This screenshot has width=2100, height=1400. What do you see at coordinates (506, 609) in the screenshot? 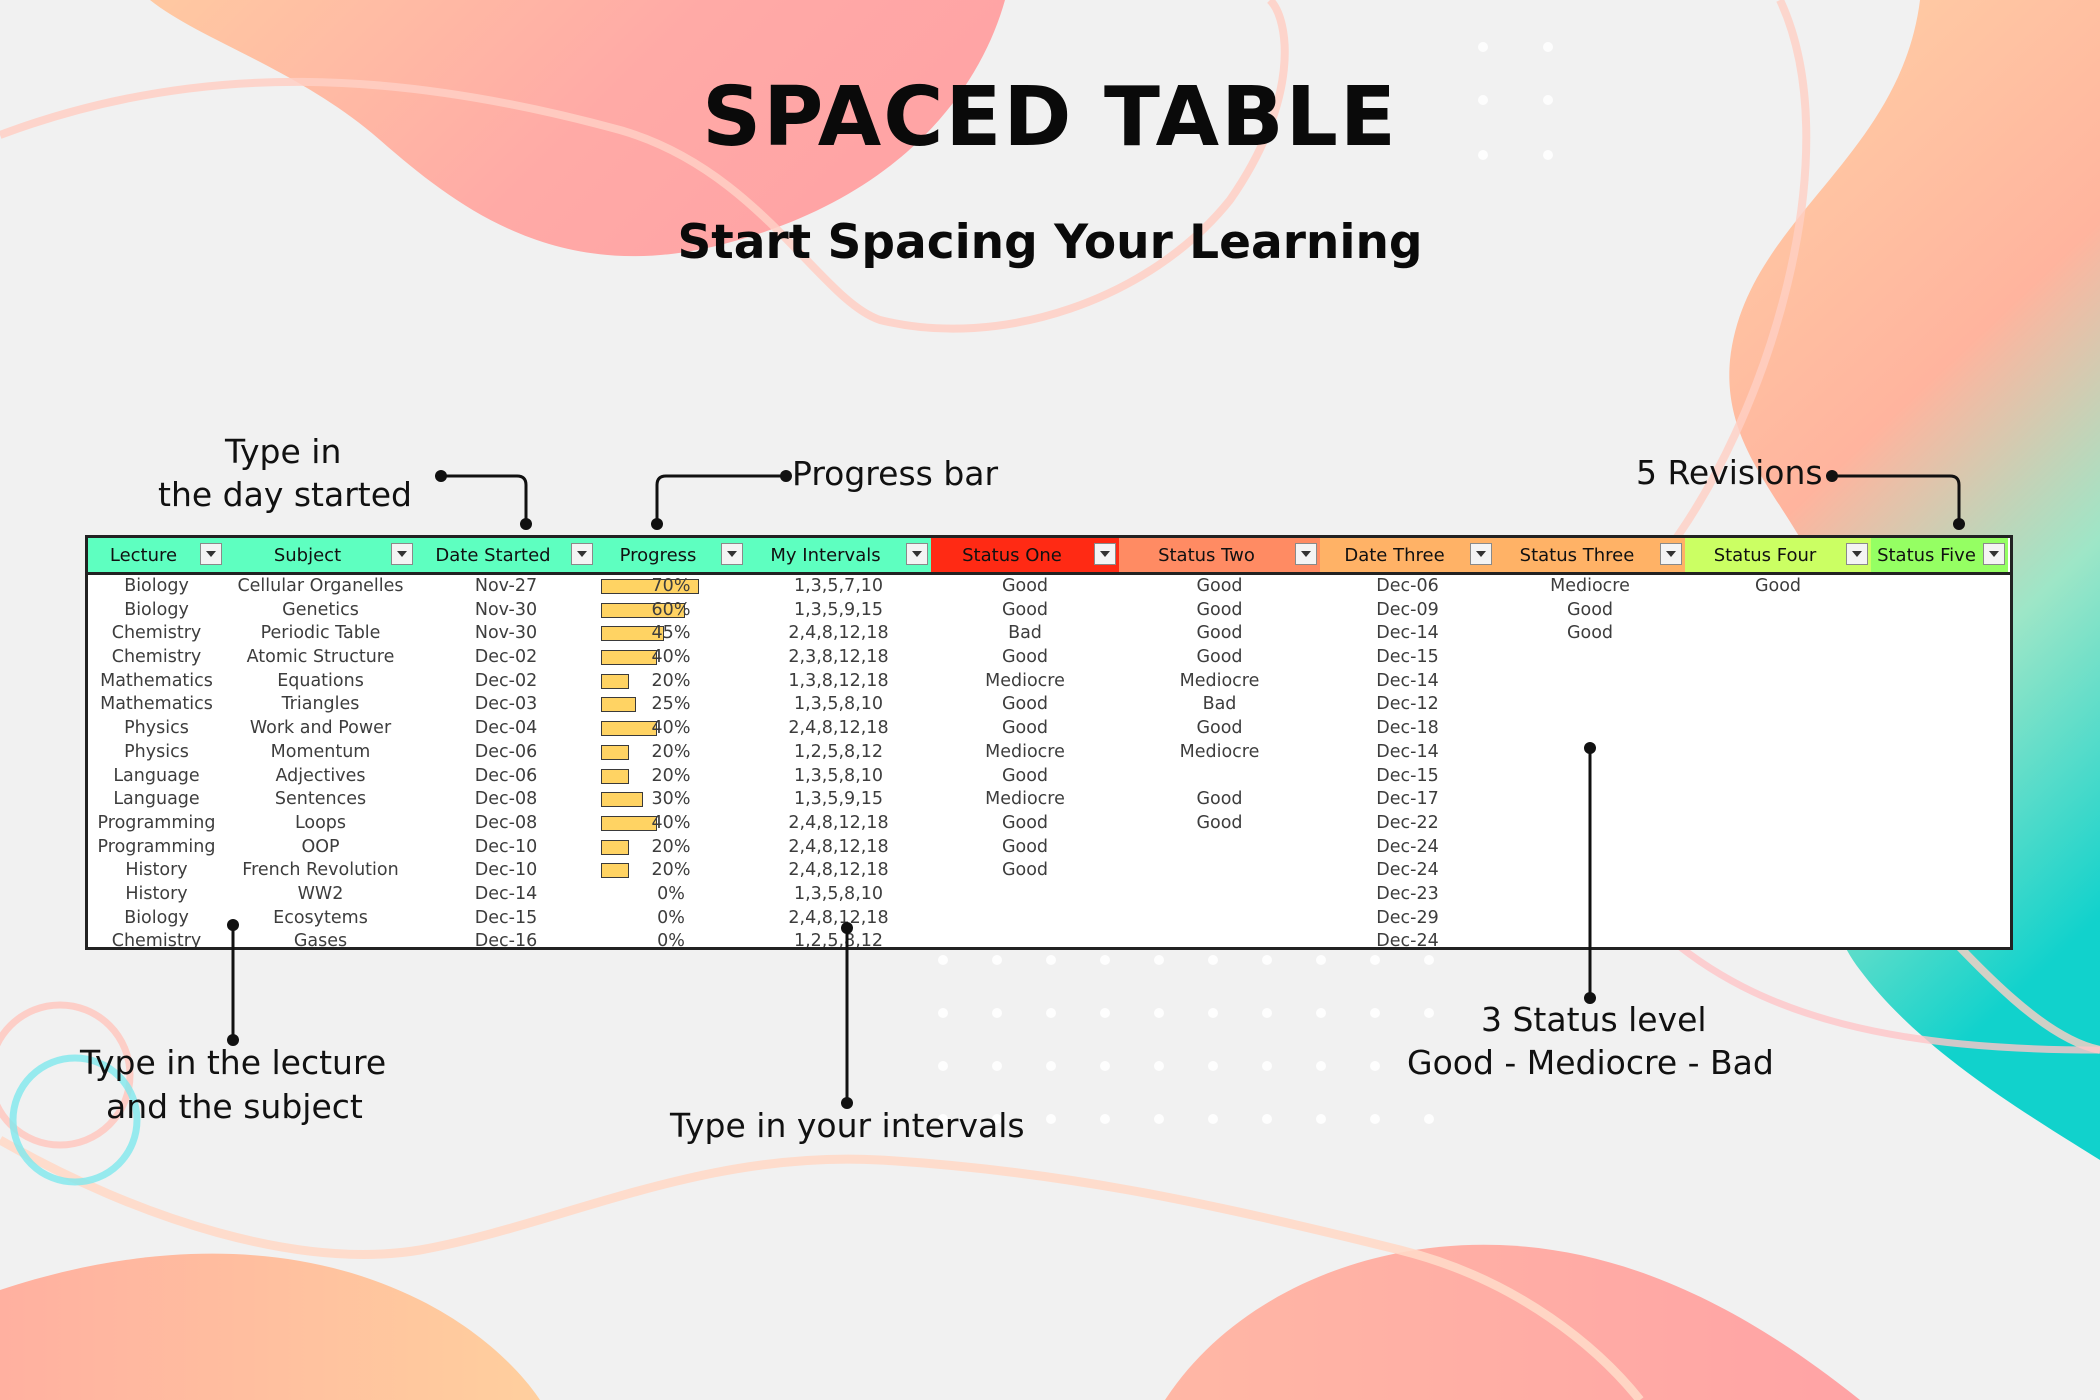
I see `cell-date-started: Nov-30` at bounding box center [506, 609].